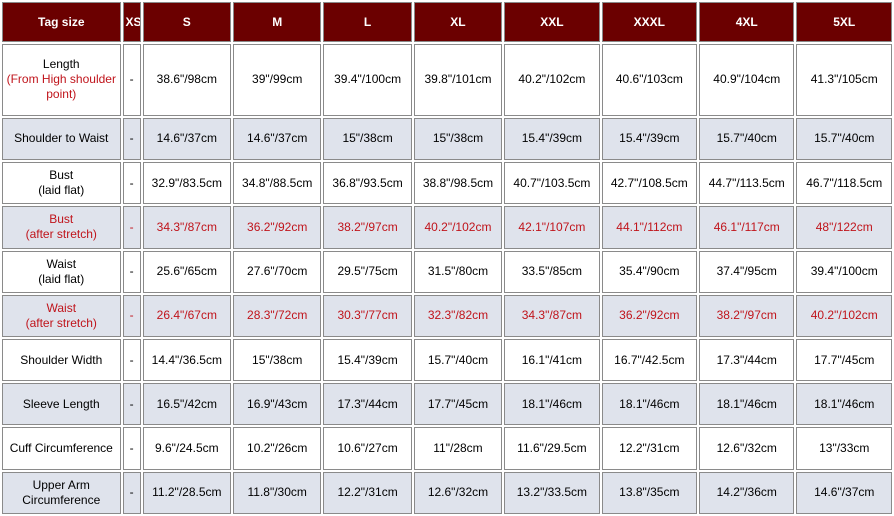 This screenshot has width=894, height=516. Describe the element at coordinates (649, 360) in the screenshot. I see `size-value-cell: 16.7"/42.5cm` at that location.